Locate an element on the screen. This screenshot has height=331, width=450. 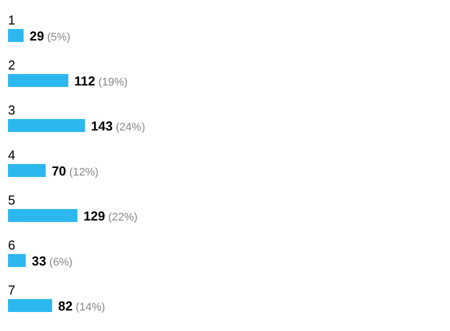
y-tick-label: 7 is located at coordinates (12, 290).